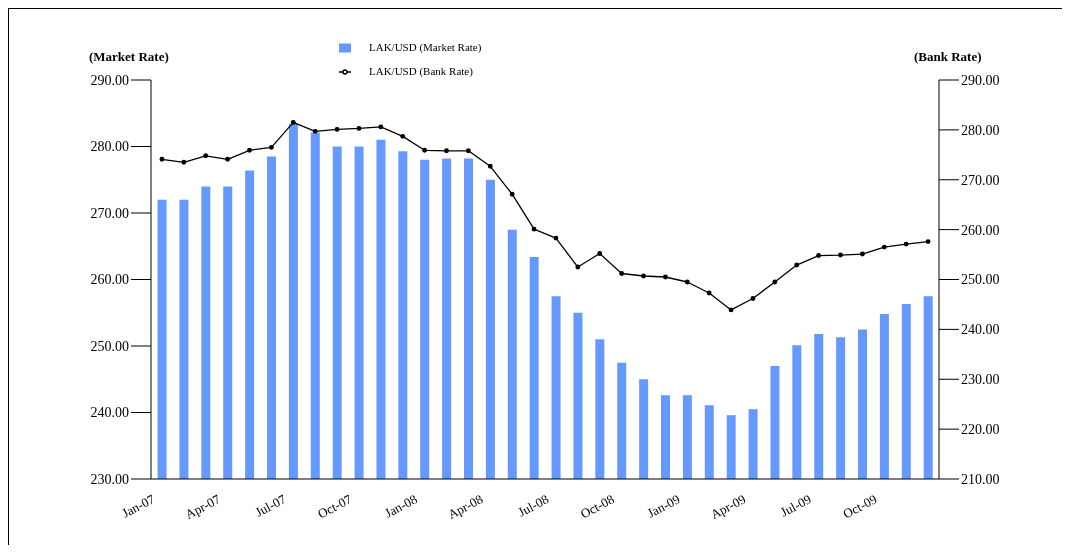 The width and height of the screenshot is (1070, 553). I want to click on y-tick-label: 260.00, so click(109, 280).